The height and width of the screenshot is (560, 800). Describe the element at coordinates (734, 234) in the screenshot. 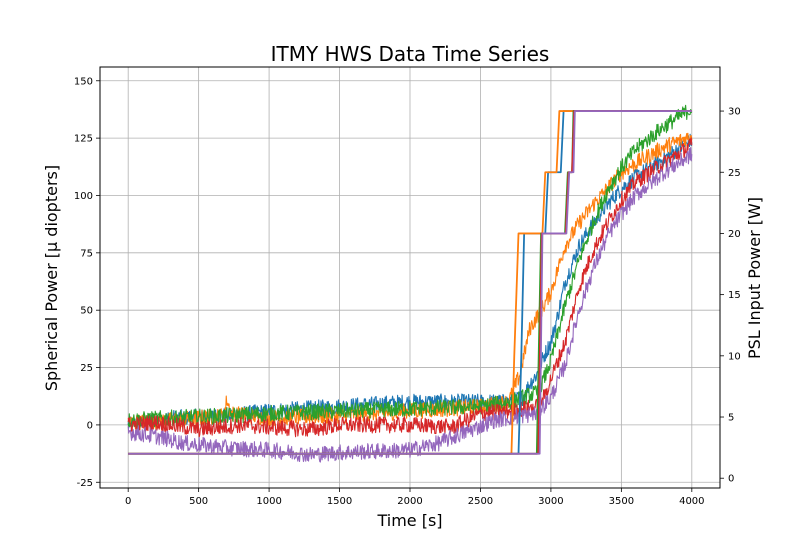

I see `y-right-tick-label: 20` at that location.